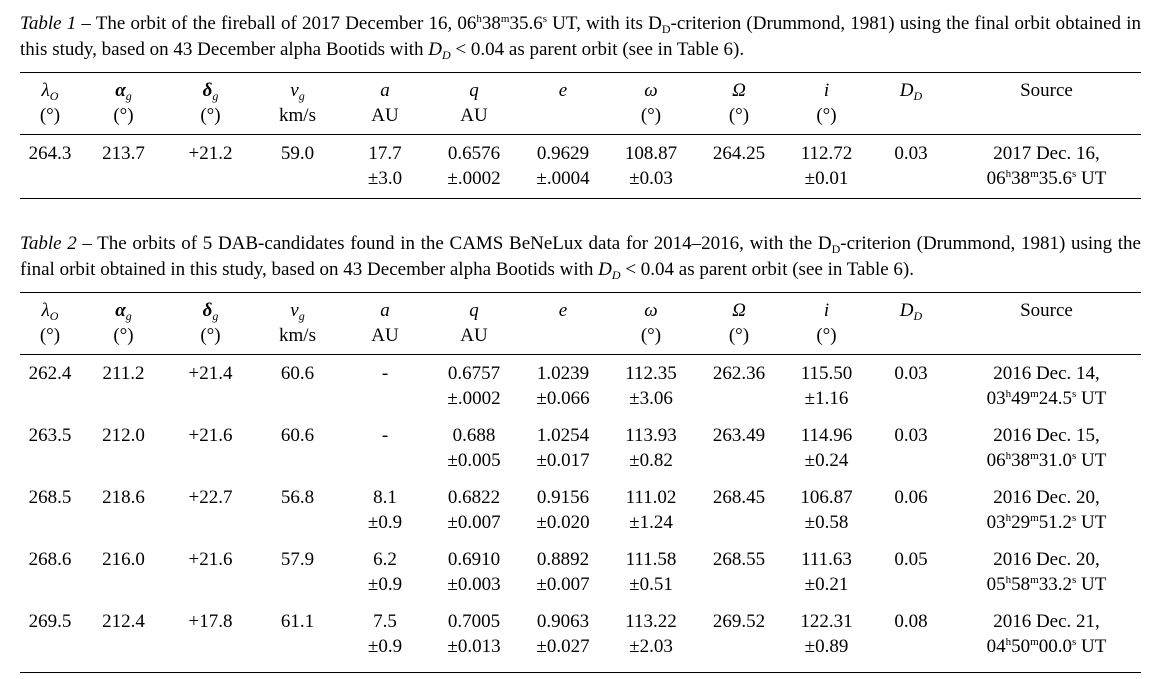 This screenshot has height=679, width=1175. I want to click on header-lambda: λO (°), so click(50, 323).